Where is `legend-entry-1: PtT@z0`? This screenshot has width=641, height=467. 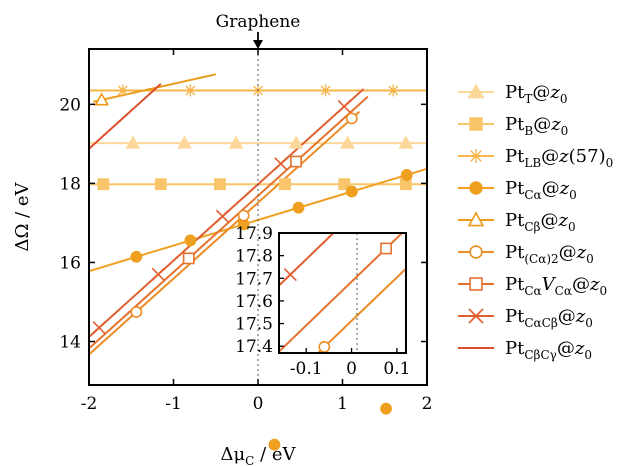 legend-entry-1: PtT@z0 is located at coordinates (536, 94).